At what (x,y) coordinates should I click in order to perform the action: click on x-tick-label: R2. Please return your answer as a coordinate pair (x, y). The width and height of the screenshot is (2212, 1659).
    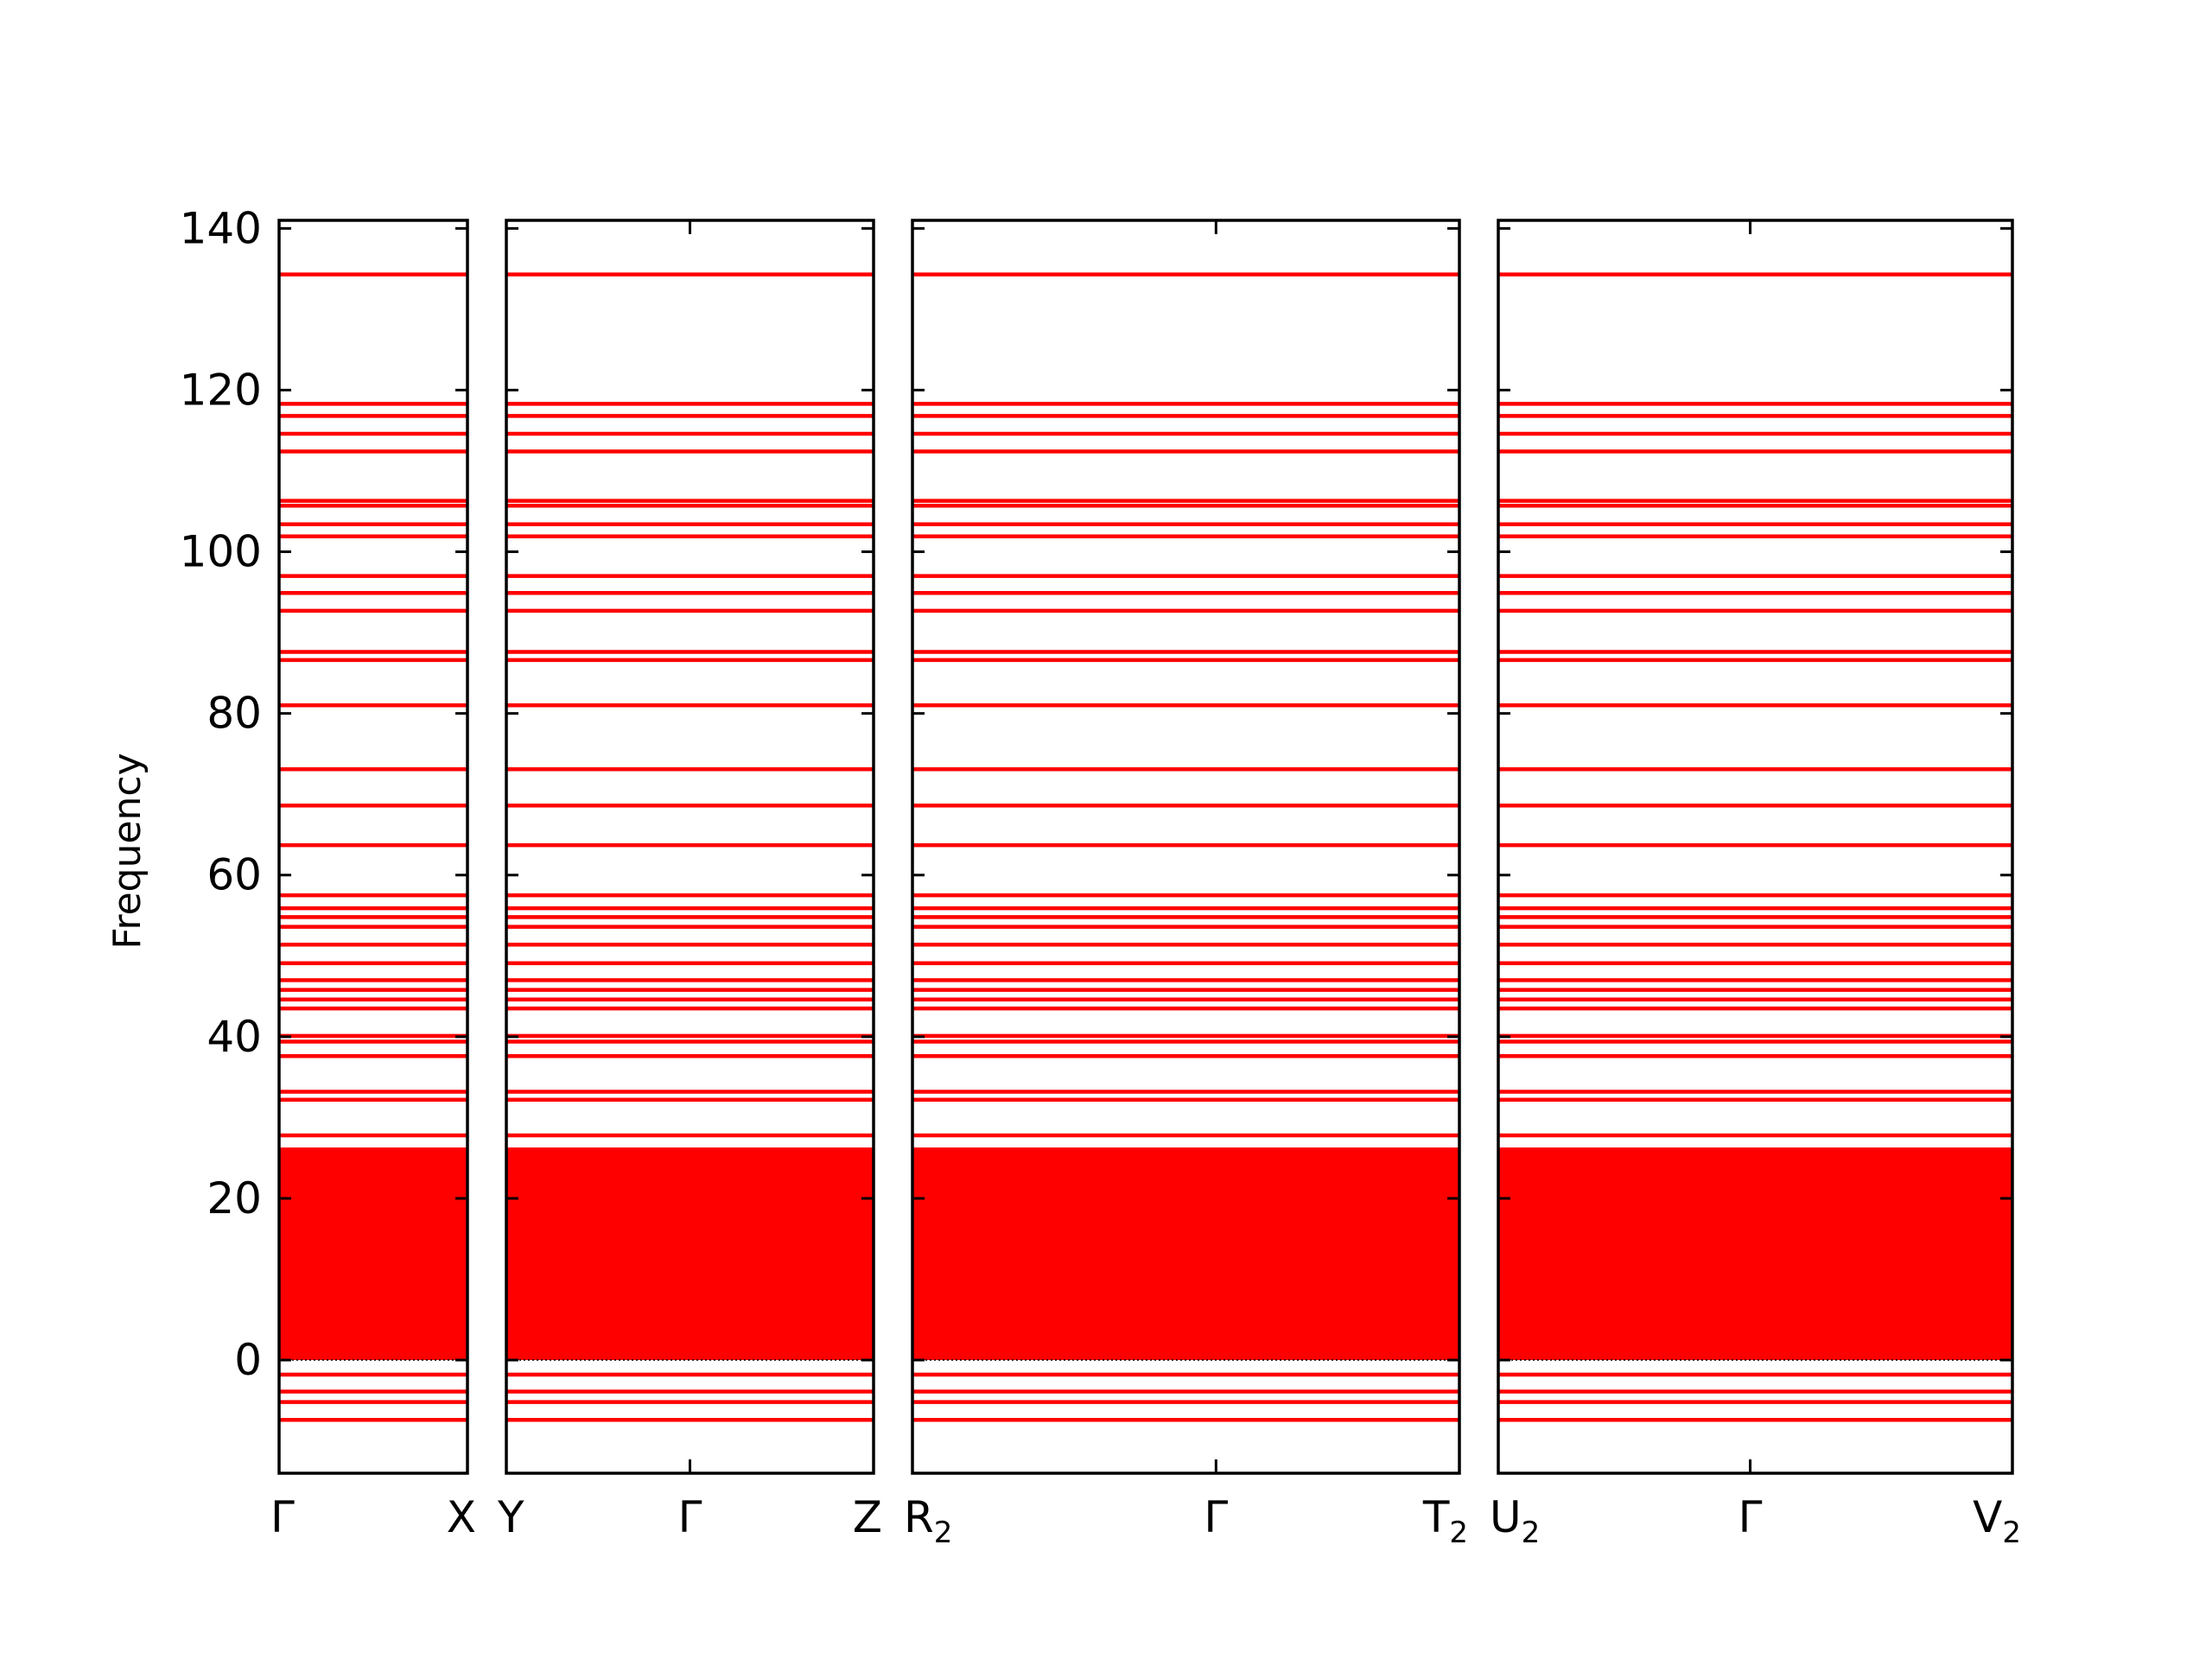
    Looking at the image, I should click on (928, 1521).